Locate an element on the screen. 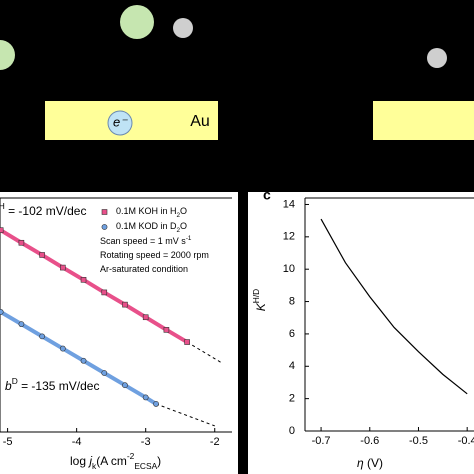 The height and width of the screenshot is (474, 474). legend-label-part: 0.1M KOH in H is located at coordinates (146, 211).